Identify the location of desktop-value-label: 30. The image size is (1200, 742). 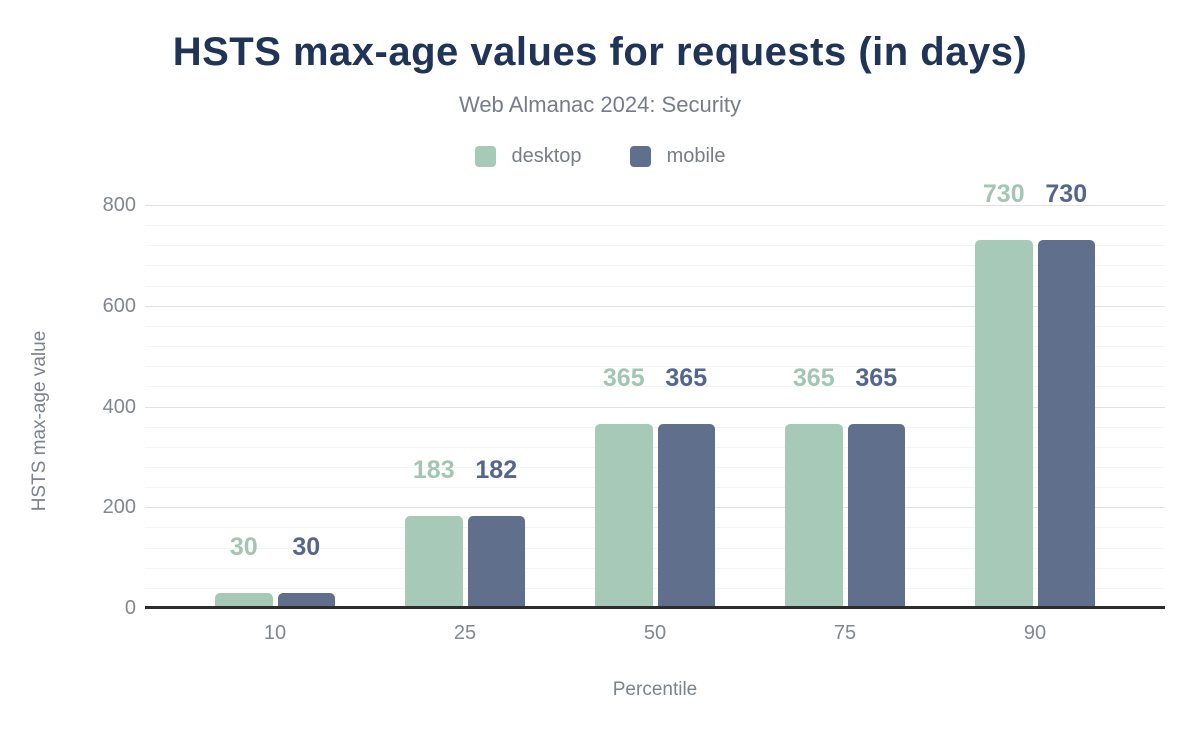
(243, 546).